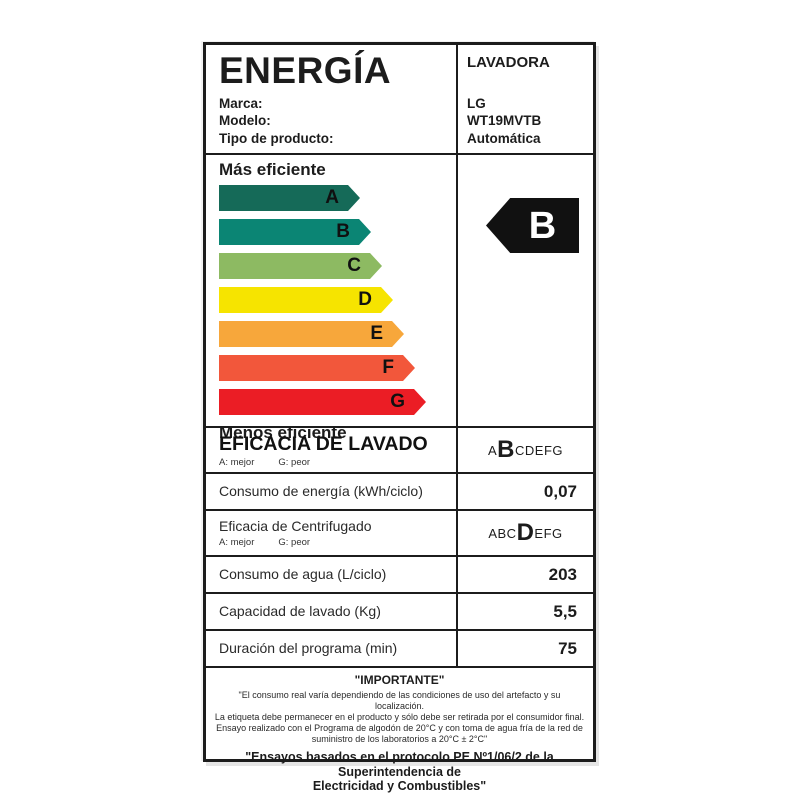 This screenshot has height=800, width=800. Describe the element at coordinates (295, 526) in the screenshot. I see `spec-row-label: Eficacia de Centrifugado` at that location.